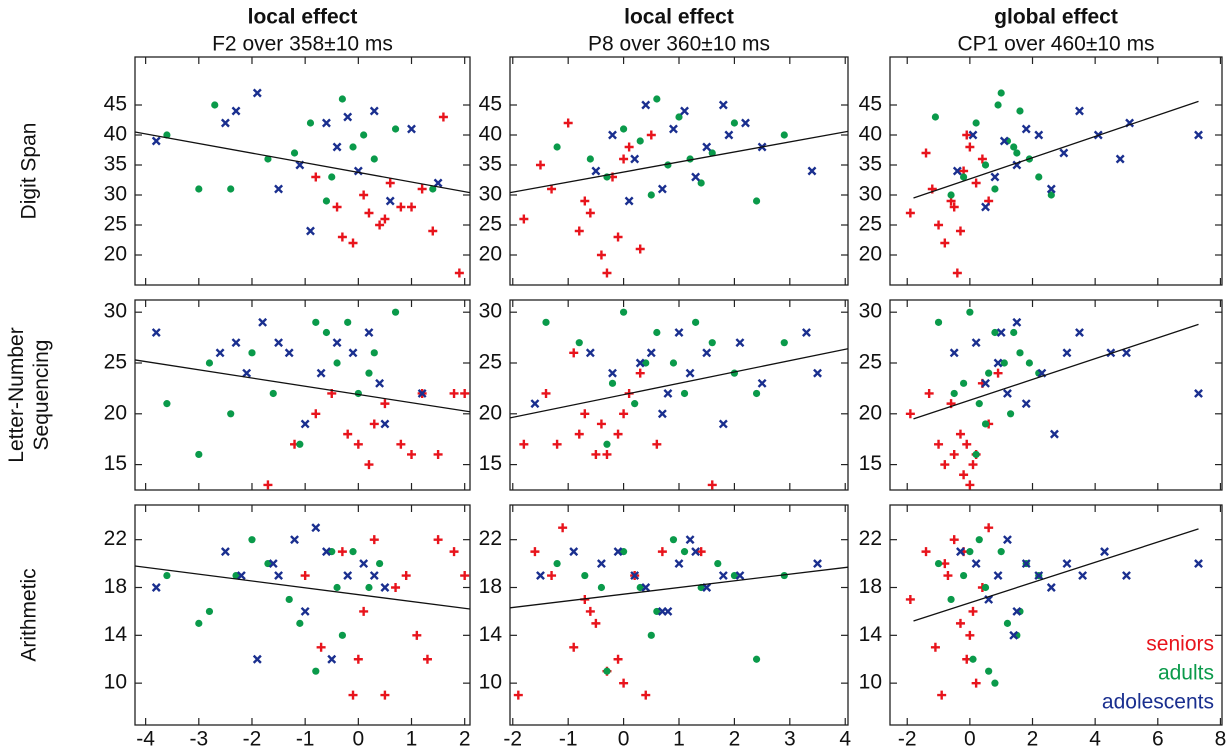  I want to click on plot-frame, so click(1056, 395).